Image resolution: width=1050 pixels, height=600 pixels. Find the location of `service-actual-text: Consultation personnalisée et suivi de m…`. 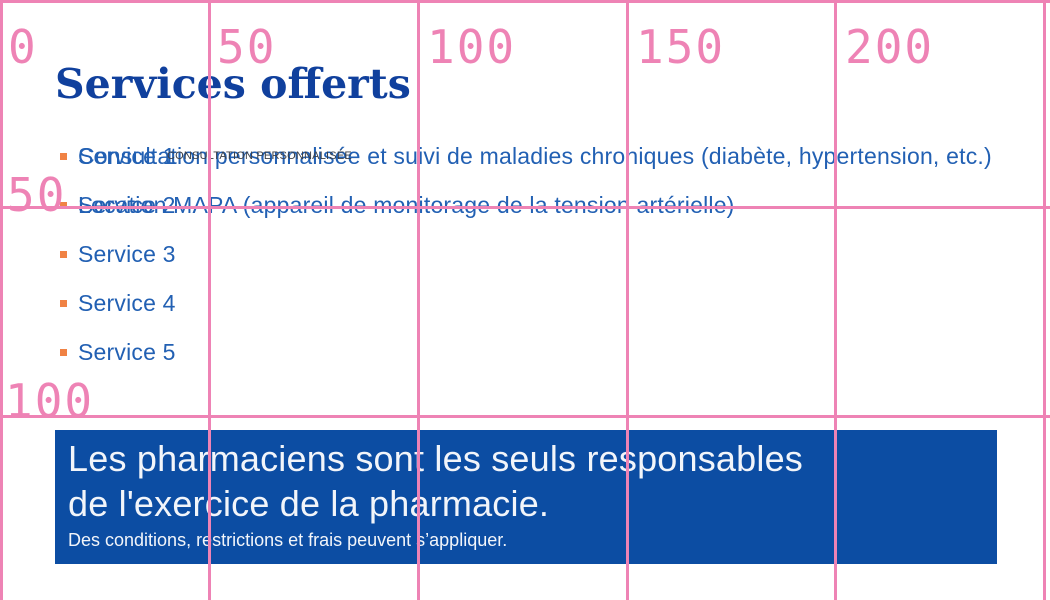

service-actual-text: Consultation personnalisée et suivi de m… is located at coordinates (535, 156).